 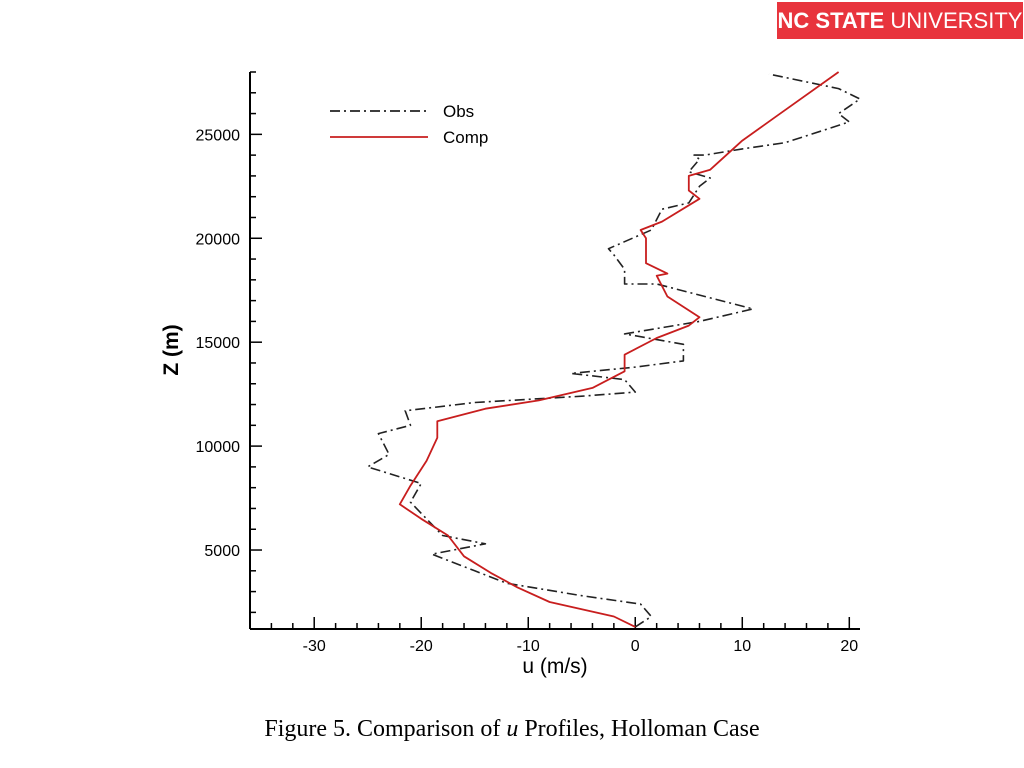 What do you see at coordinates (218, 447) in the screenshot?
I see `y-tick-label: 10000` at bounding box center [218, 447].